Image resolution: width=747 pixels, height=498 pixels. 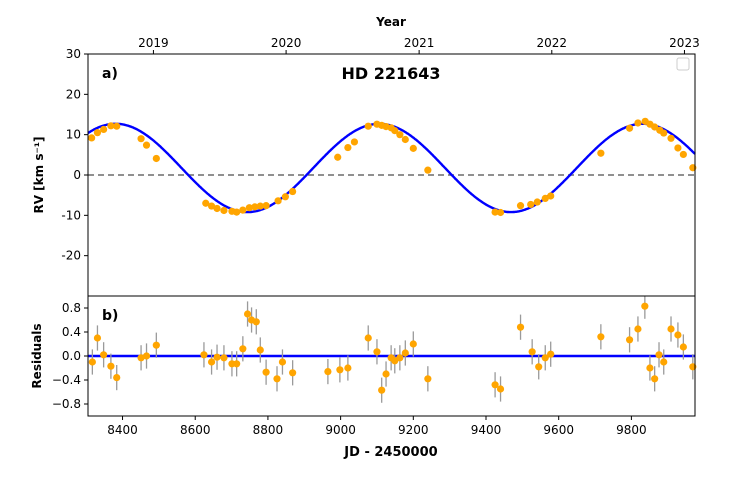 I want to click on rv-axis-label: RV [km s⁻¹], so click(x=39, y=174).